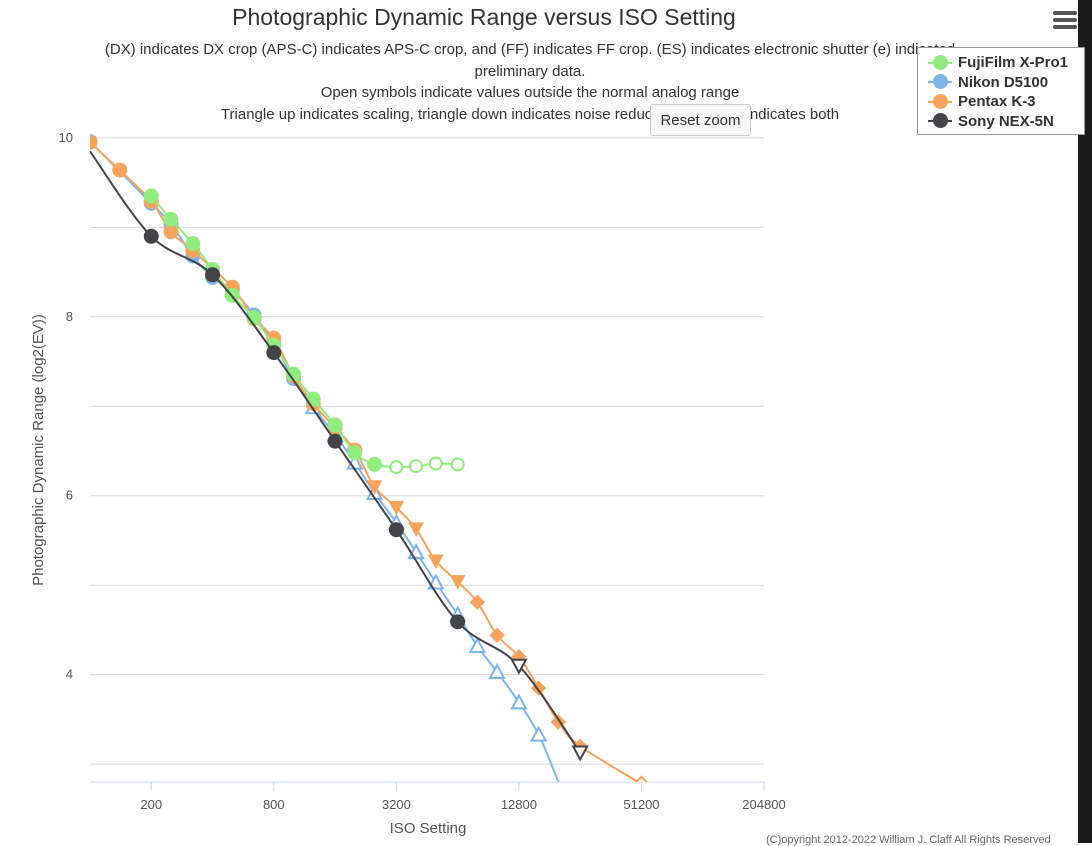 The width and height of the screenshot is (1092, 846). Describe the element at coordinates (38, 450) in the screenshot. I see `y-axis-title: Photographic Dynamic Range (log2(EV))` at that location.